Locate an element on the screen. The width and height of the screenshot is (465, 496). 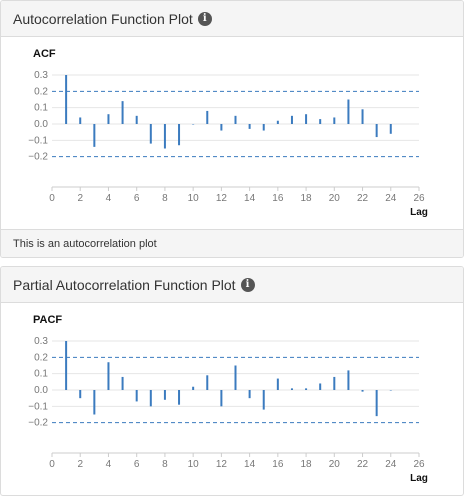
acf-x-tick-label: 22 is located at coordinates (363, 198).